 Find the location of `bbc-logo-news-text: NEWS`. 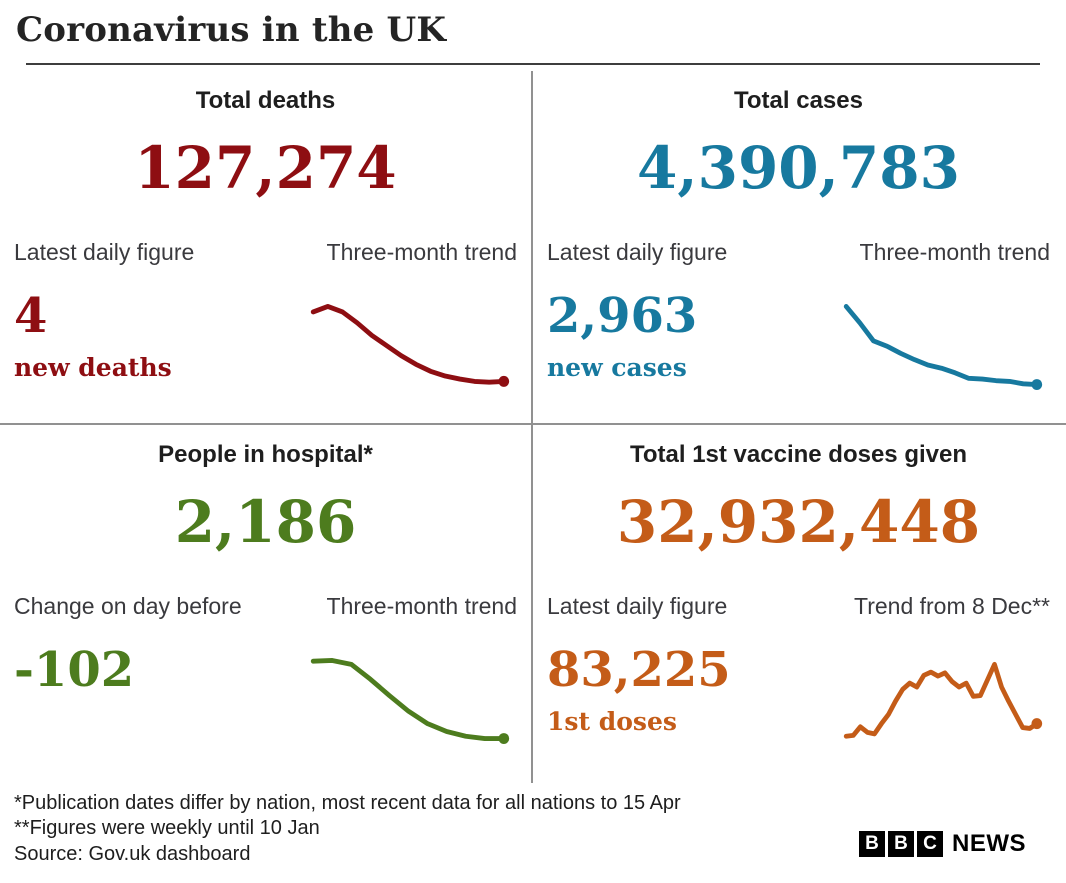

bbc-logo-news-text: NEWS is located at coordinates (989, 843).